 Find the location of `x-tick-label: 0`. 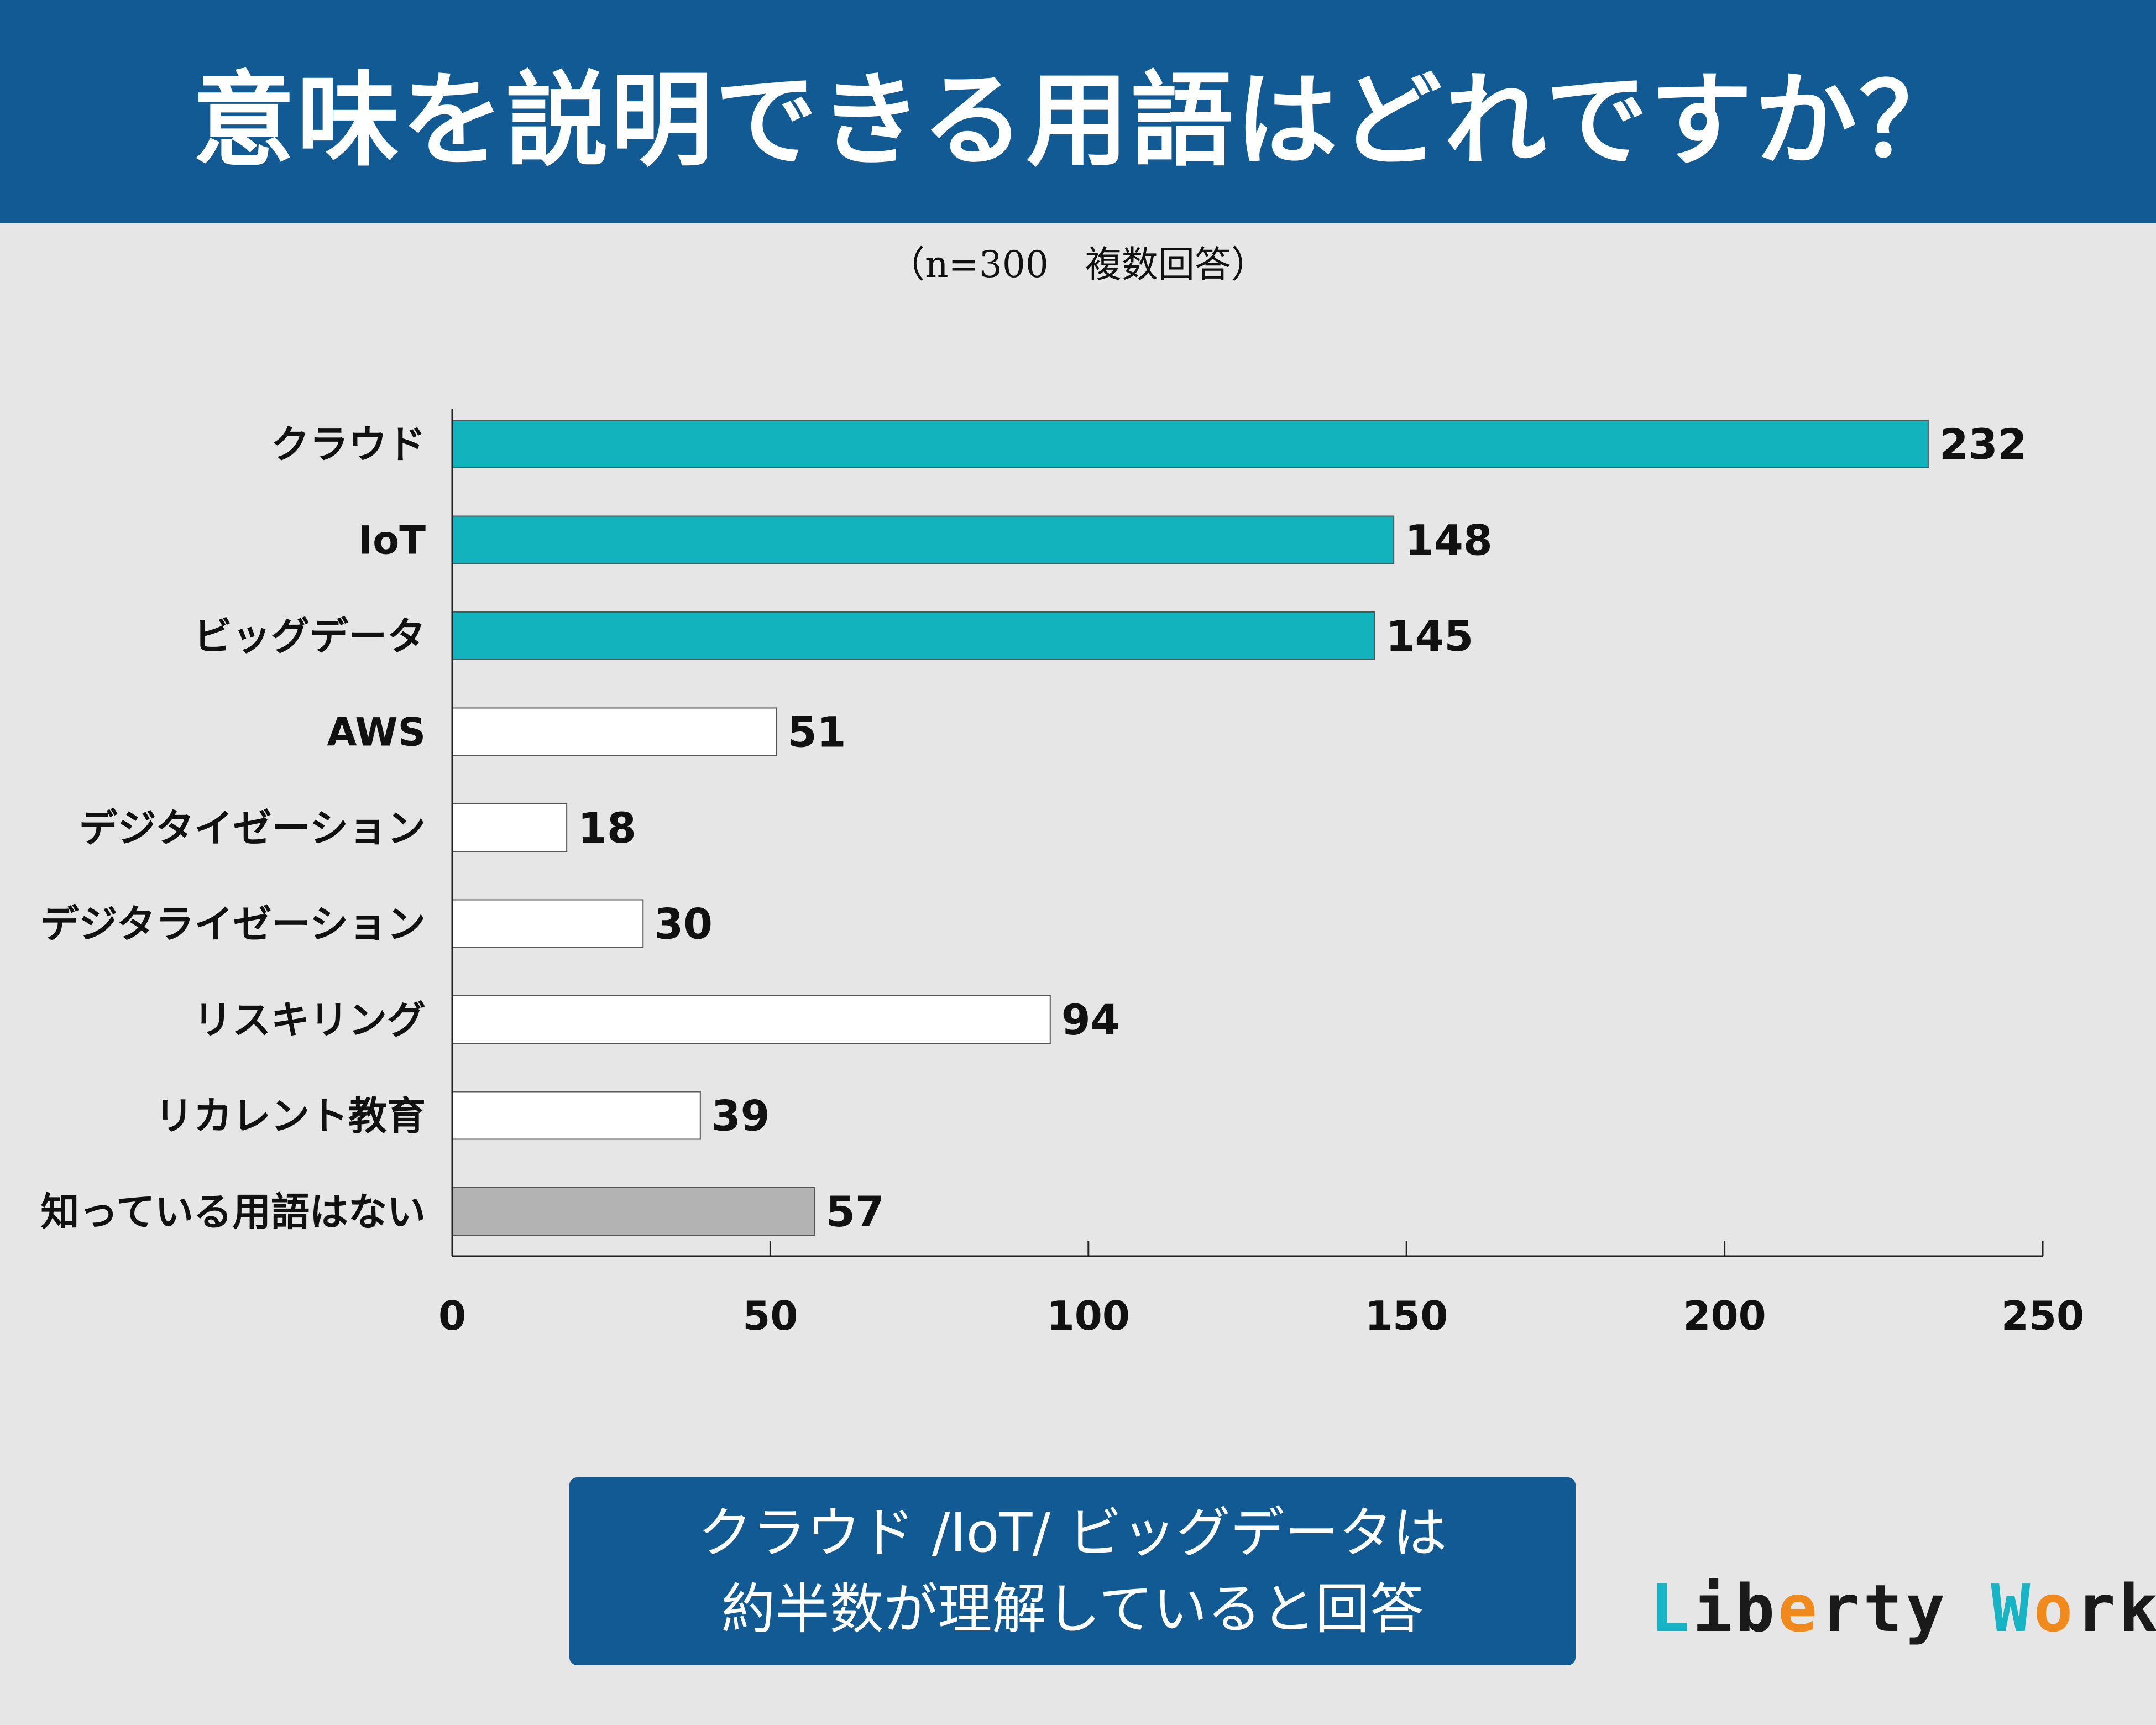

x-tick-label: 0 is located at coordinates (452, 1316).